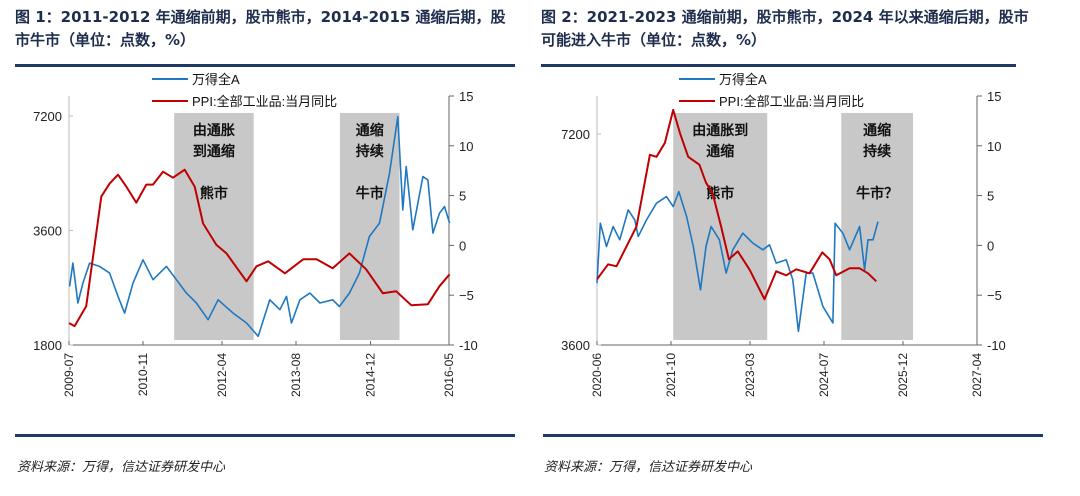 The image size is (1080, 496). What do you see at coordinates (296, 375) in the screenshot?
I see `x-tick-label: 2013-08` at bounding box center [296, 375].